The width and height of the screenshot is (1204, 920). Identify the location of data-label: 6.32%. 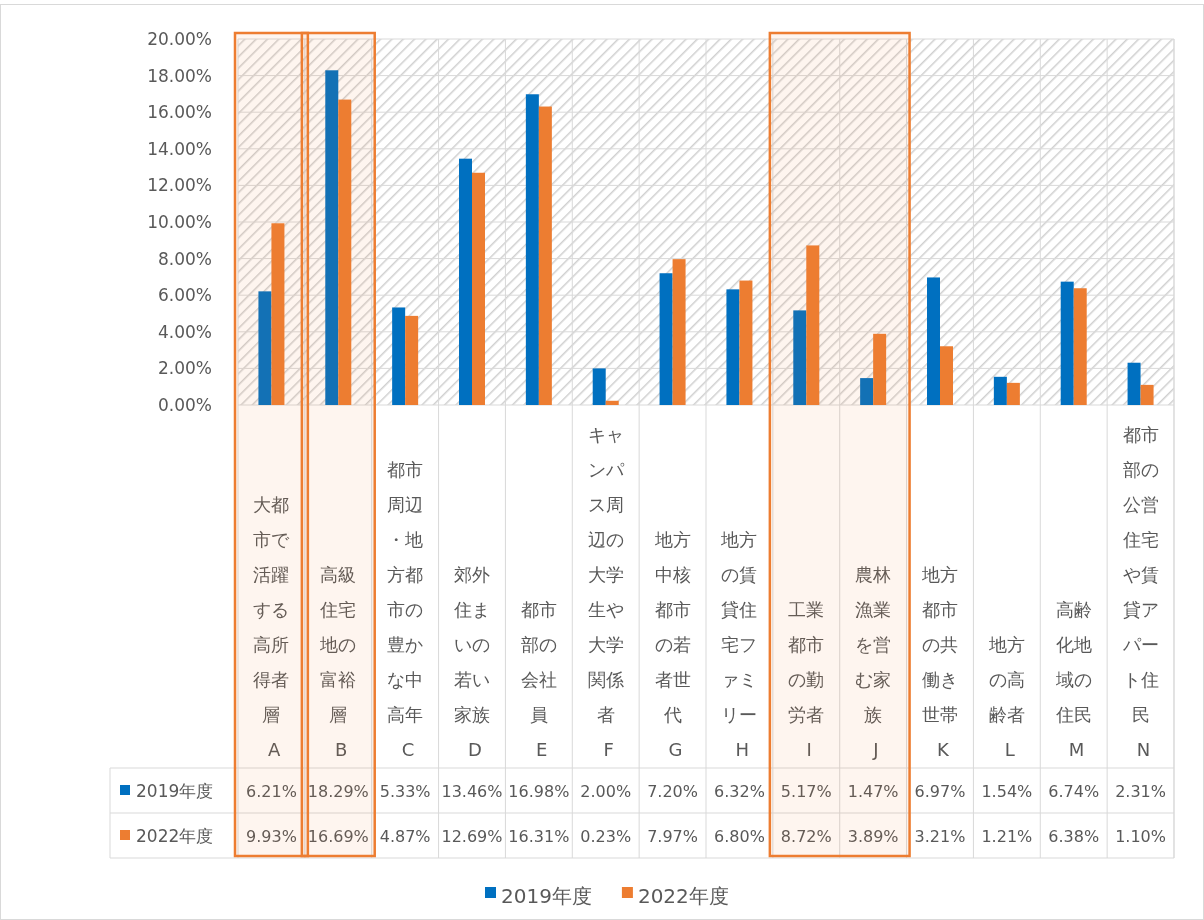
(739, 791).